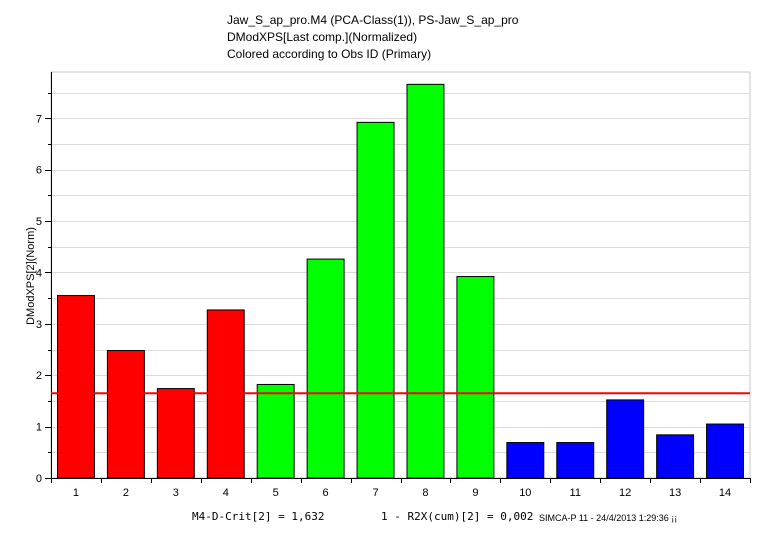 Image resolution: width=760 pixels, height=534 pixels. I want to click on y-tick-label: 4, so click(39, 273).